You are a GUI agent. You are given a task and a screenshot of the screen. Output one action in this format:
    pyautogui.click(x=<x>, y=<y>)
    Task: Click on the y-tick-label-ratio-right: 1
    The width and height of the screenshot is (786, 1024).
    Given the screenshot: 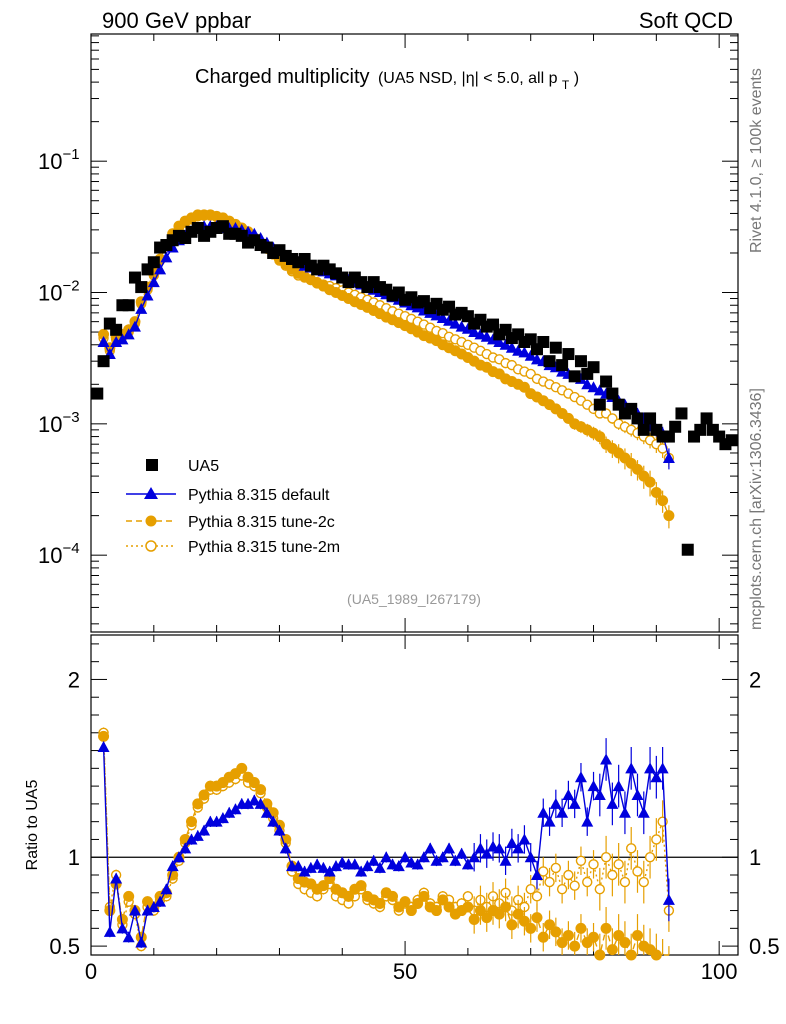 What is the action you would take?
    pyautogui.click(x=755, y=857)
    